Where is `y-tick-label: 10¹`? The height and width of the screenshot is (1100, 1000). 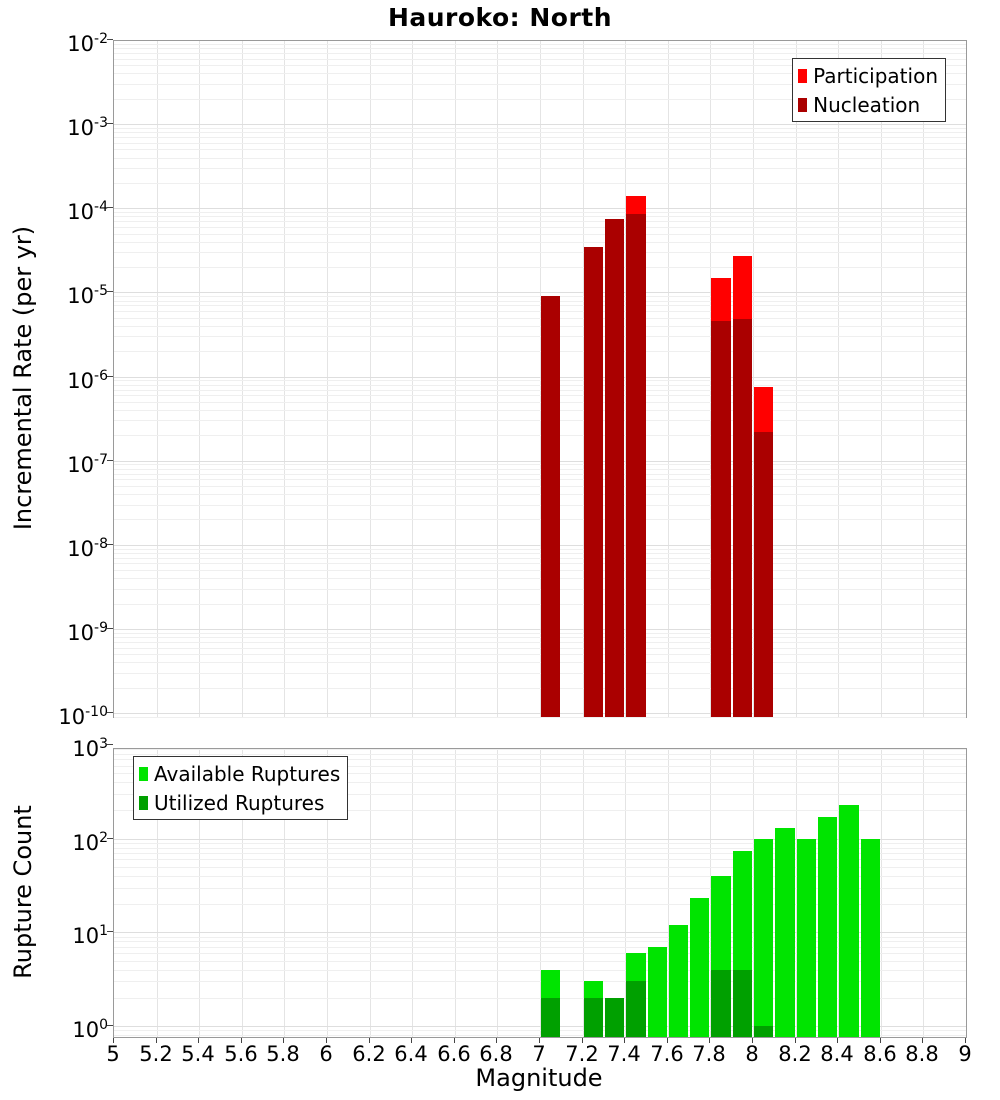 y-tick-label: 10¹ is located at coordinates (90, 935).